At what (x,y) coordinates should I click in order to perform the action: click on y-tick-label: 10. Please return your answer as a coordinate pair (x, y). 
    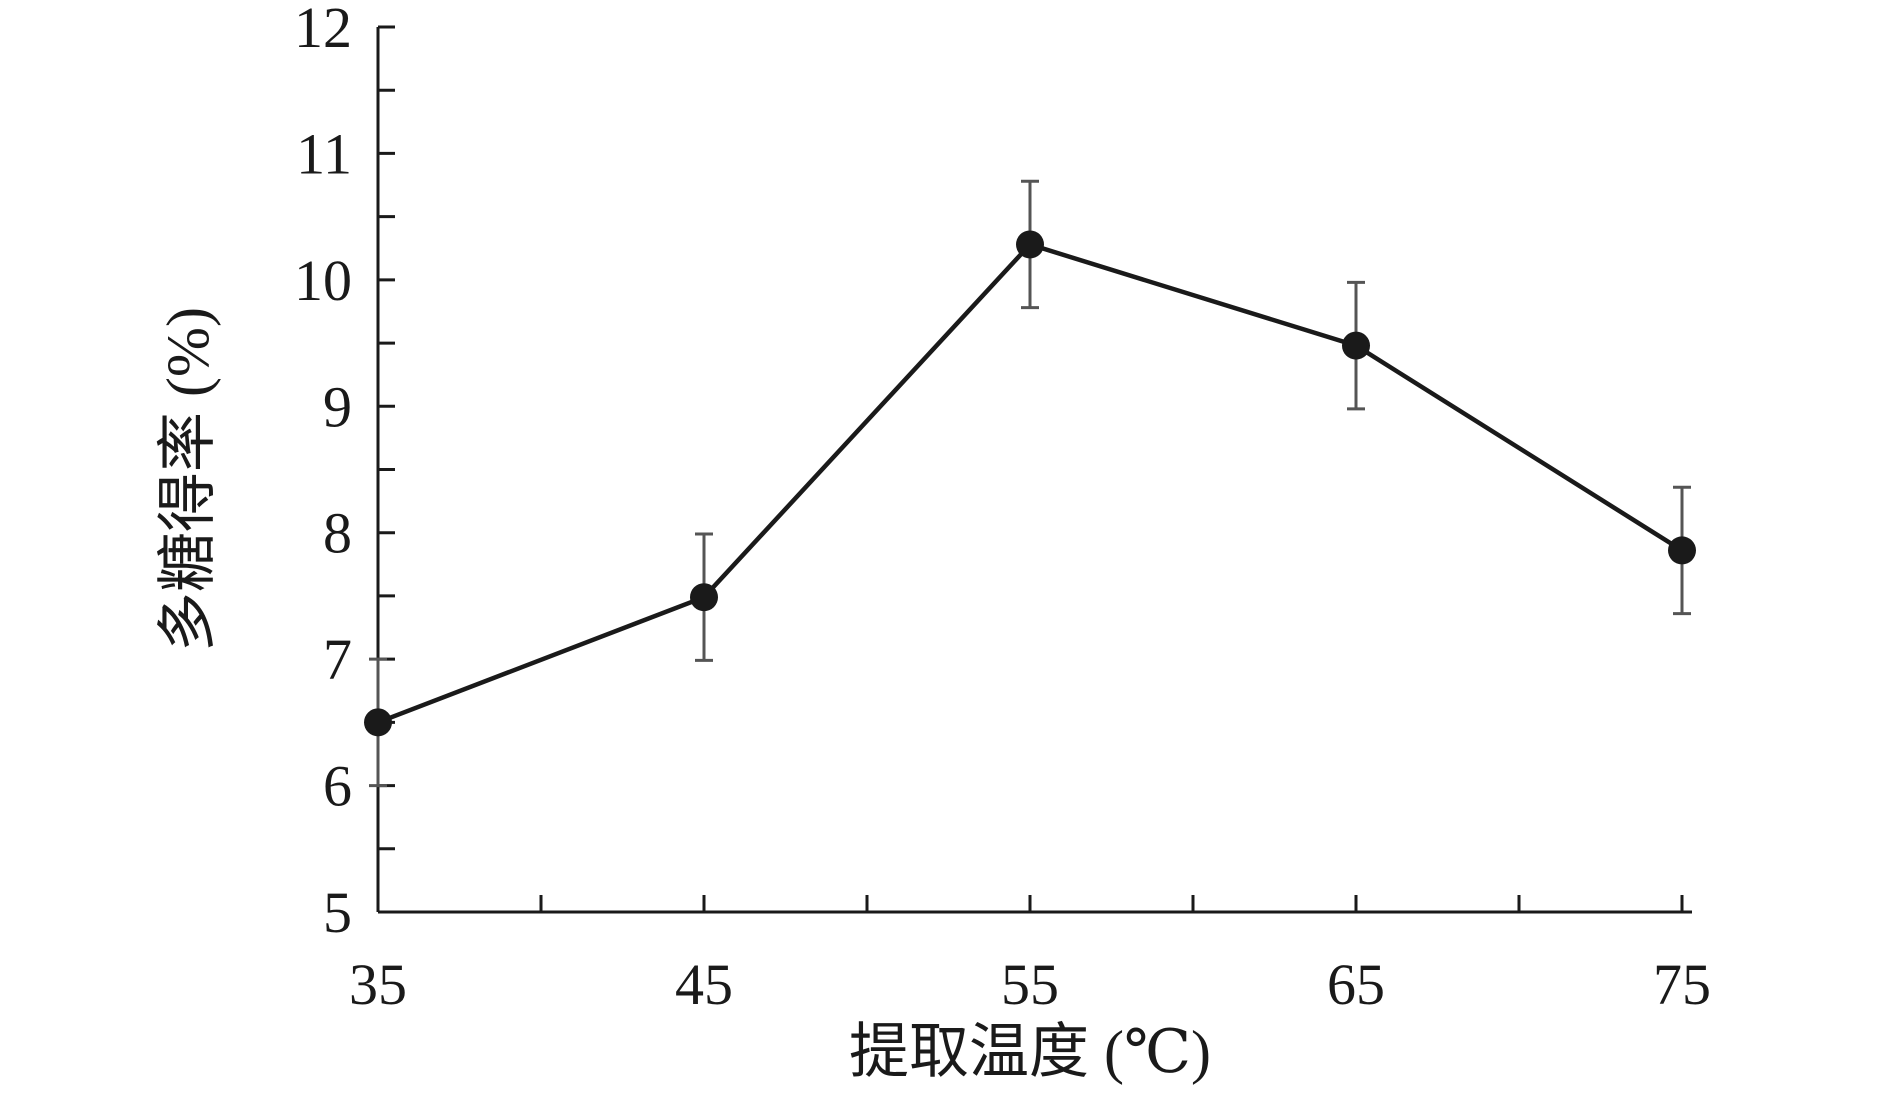
    Looking at the image, I should click on (323, 280).